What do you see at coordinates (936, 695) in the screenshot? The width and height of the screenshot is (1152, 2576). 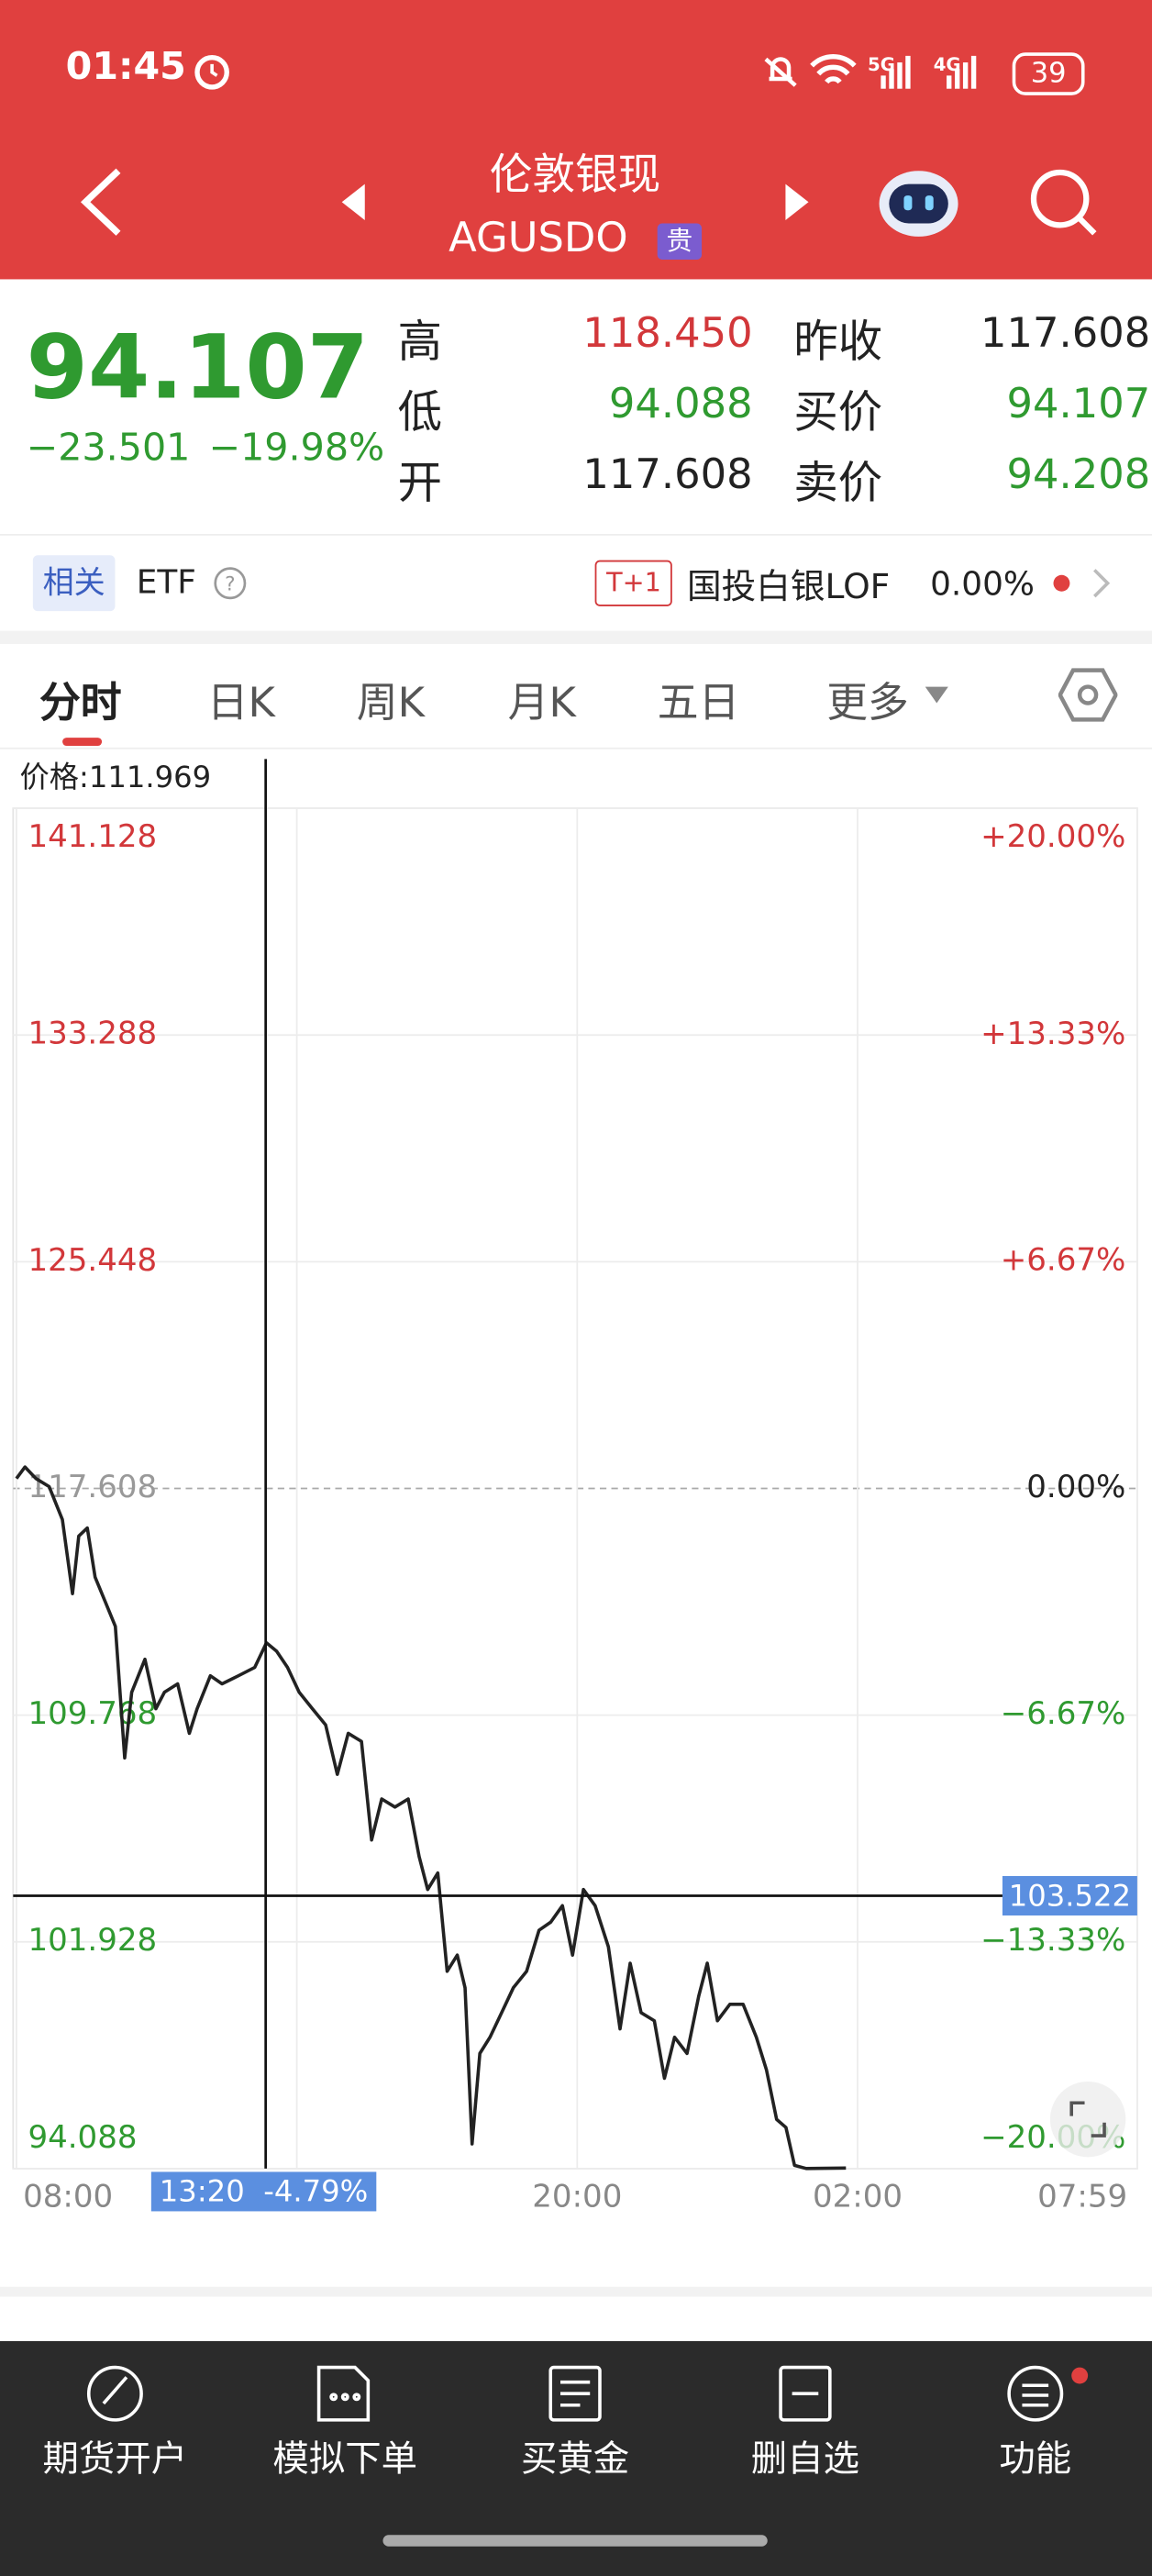 I see `more-arrow` at bounding box center [936, 695].